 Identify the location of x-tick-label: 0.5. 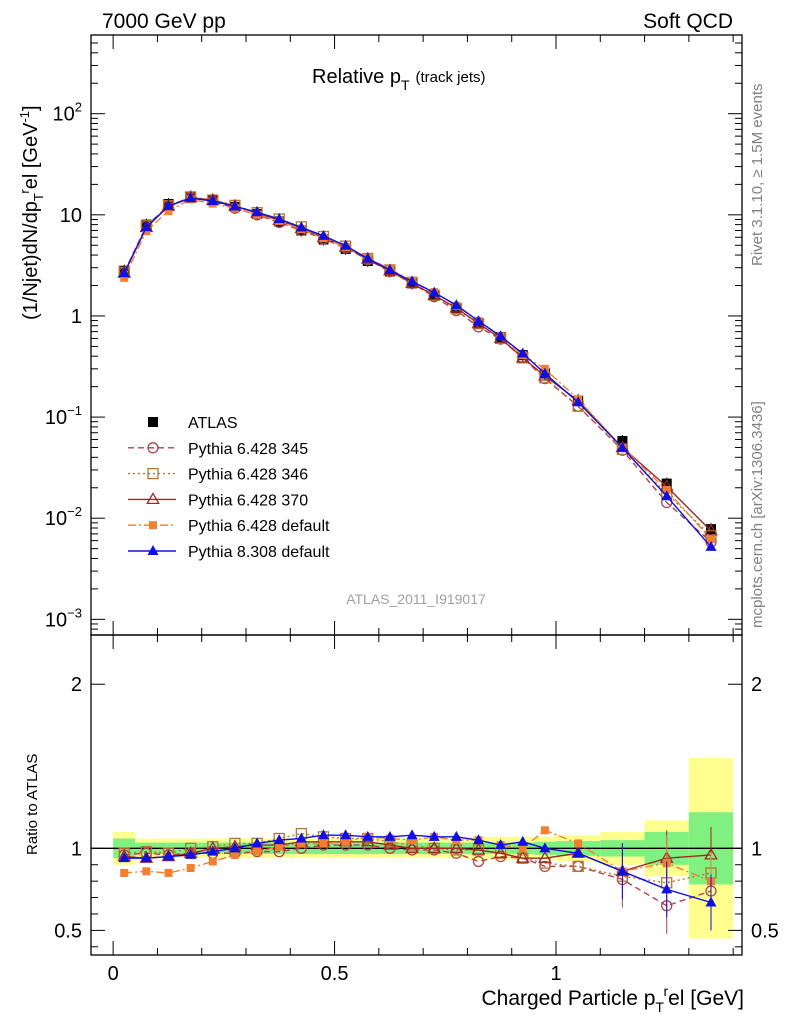
(335, 974).